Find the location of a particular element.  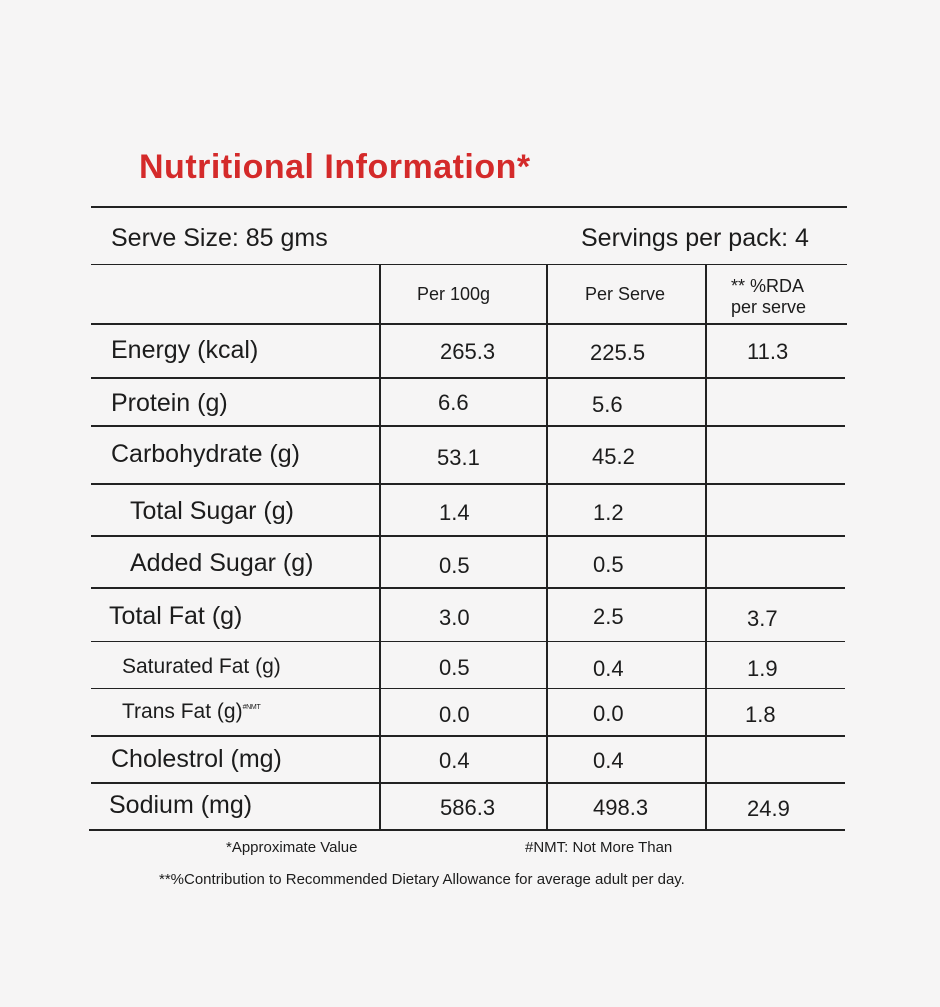

table-cell-per-serve: 0.5 is located at coordinates (608, 564).